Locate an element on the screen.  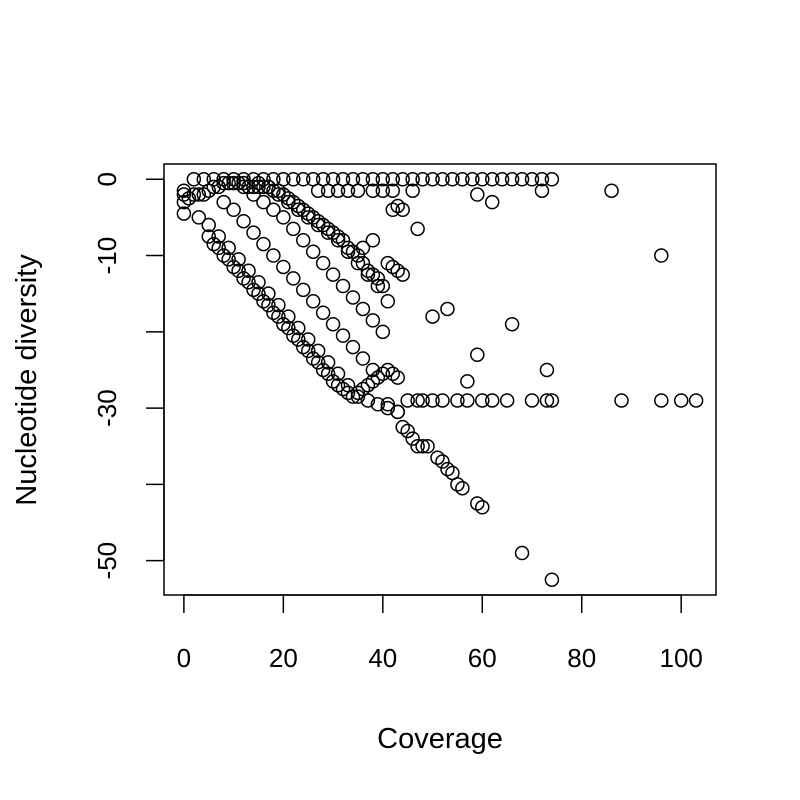
x-tick-label: 20 is located at coordinates (283, 658).